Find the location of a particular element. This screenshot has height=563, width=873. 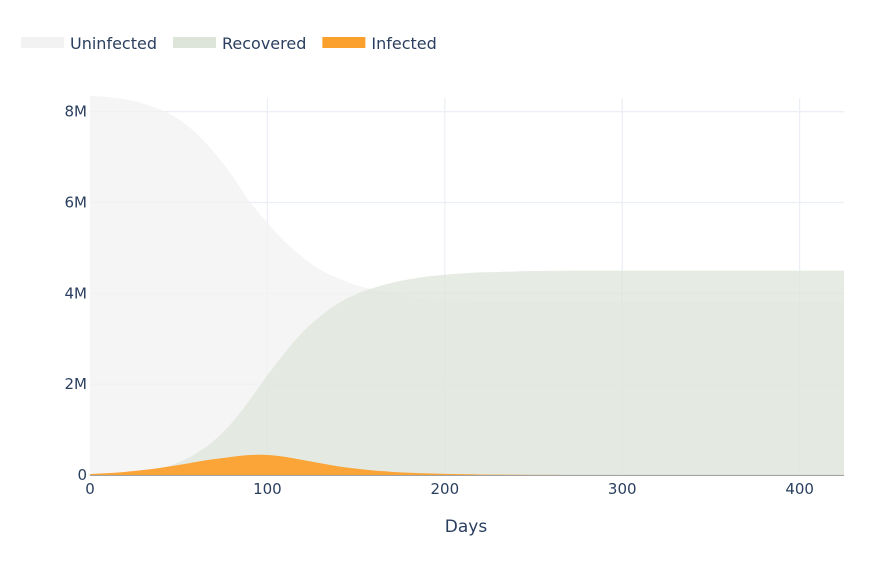

legend-label: Infected is located at coordinates (403, 43).